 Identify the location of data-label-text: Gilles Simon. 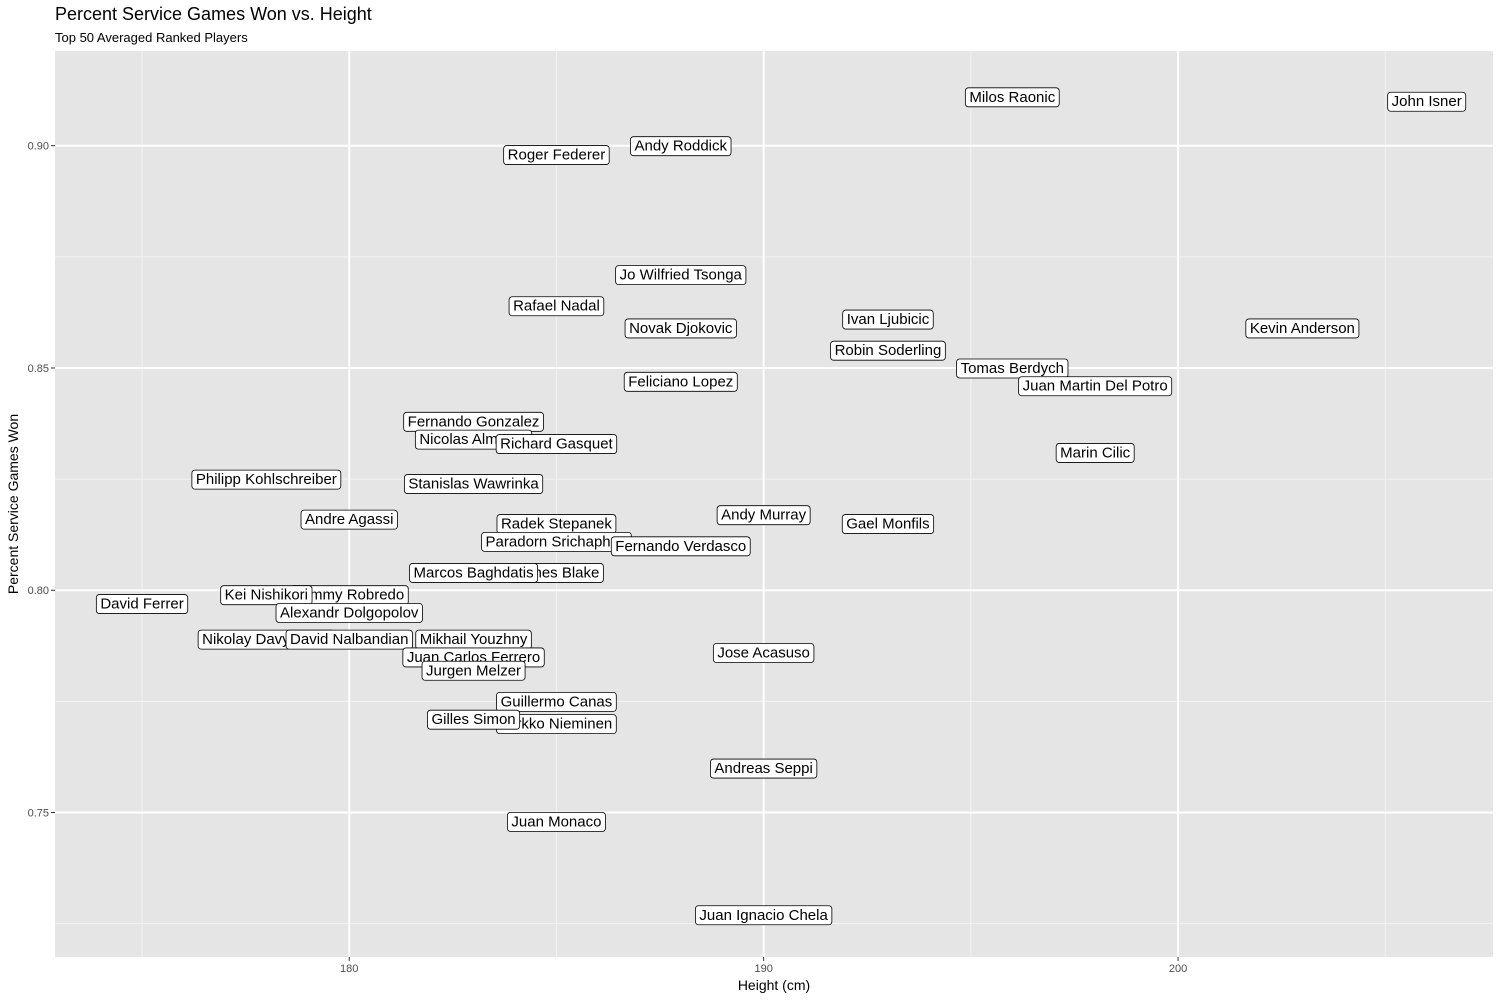
(473, 719).